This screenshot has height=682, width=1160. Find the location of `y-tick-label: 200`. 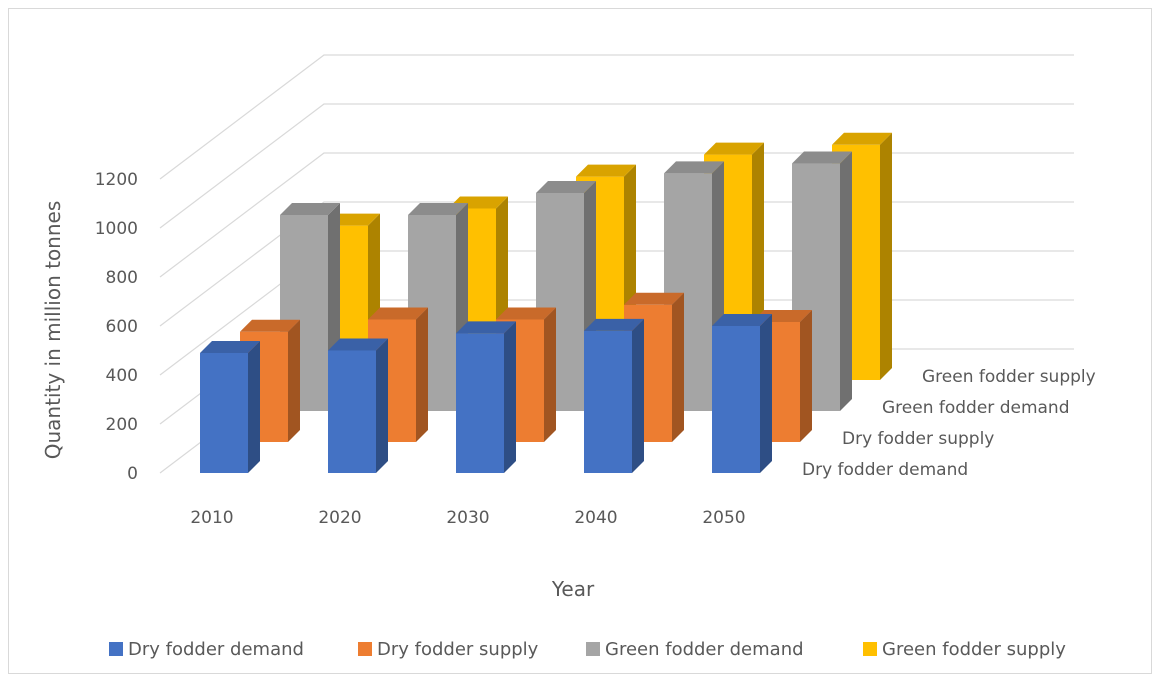

y-tick-label: 200 is located at coordinates (122, 425).